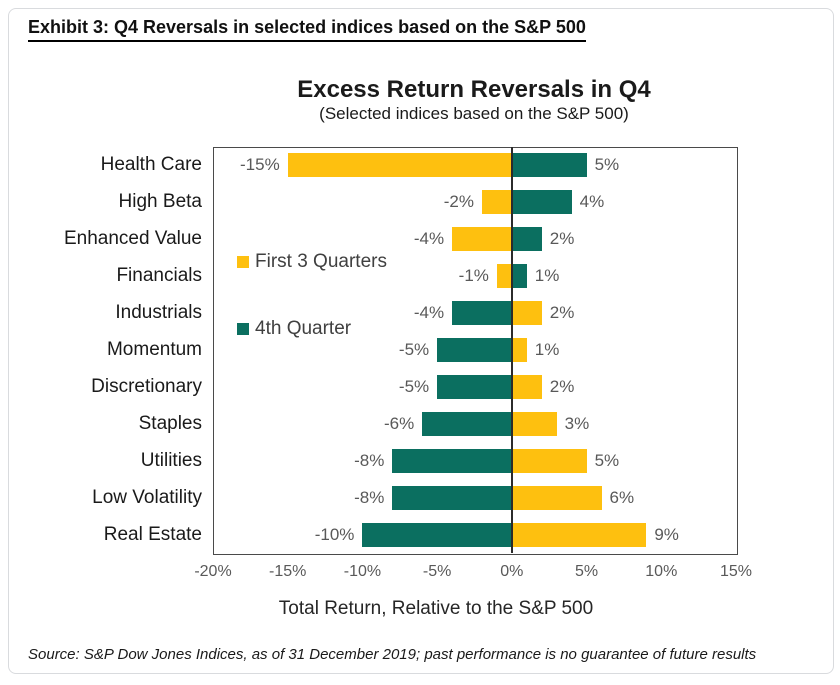  Describe the element at coordinates (158, 313) in the screenshot. I see `category-label: Industrials` at that location.